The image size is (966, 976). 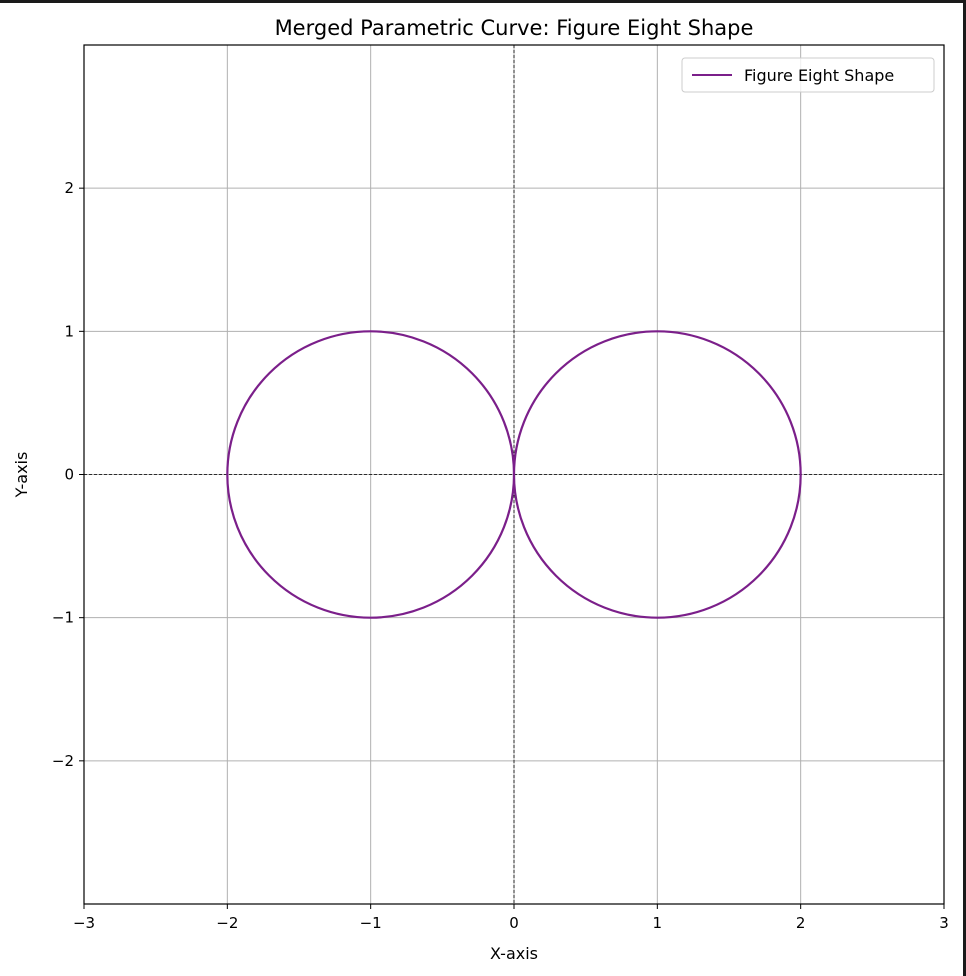 I want to click on legend-box, so click(x=808, y=75).